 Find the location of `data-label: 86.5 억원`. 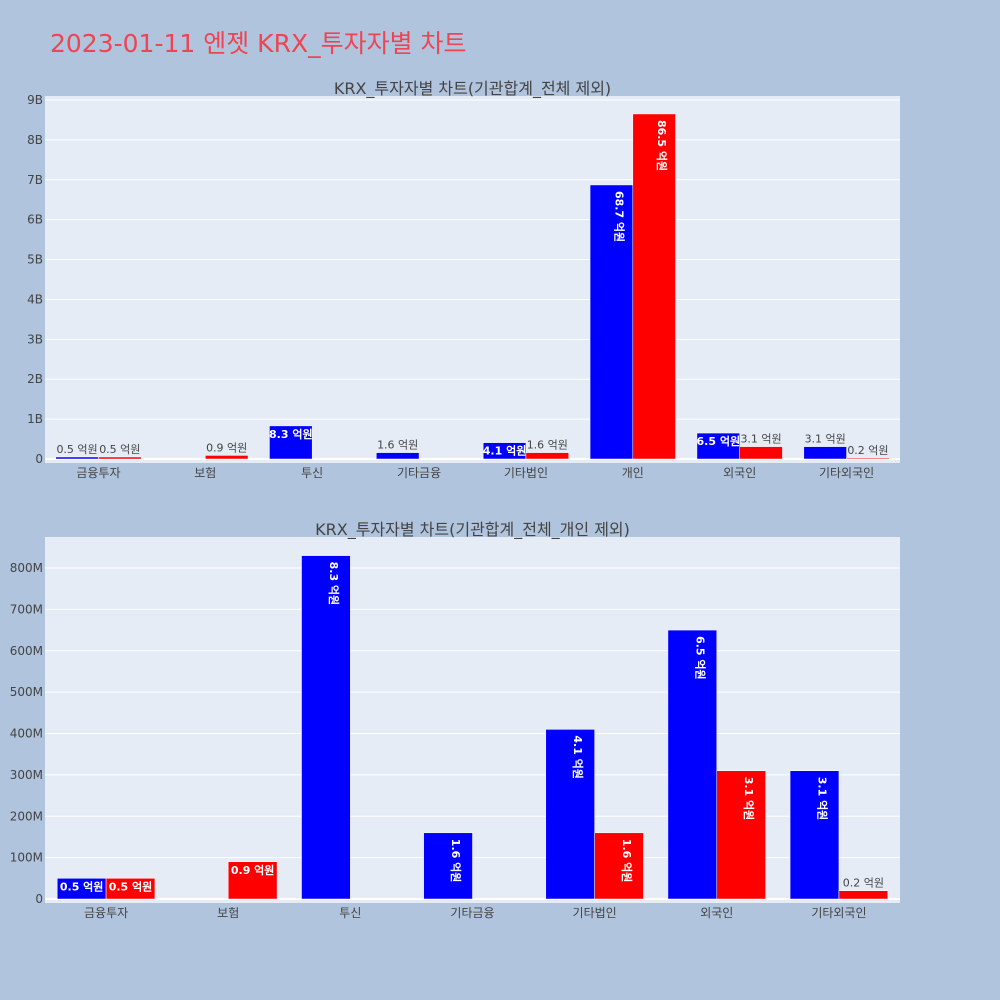

data-label: 86.5 억원 is located at coordinates (662, 145).